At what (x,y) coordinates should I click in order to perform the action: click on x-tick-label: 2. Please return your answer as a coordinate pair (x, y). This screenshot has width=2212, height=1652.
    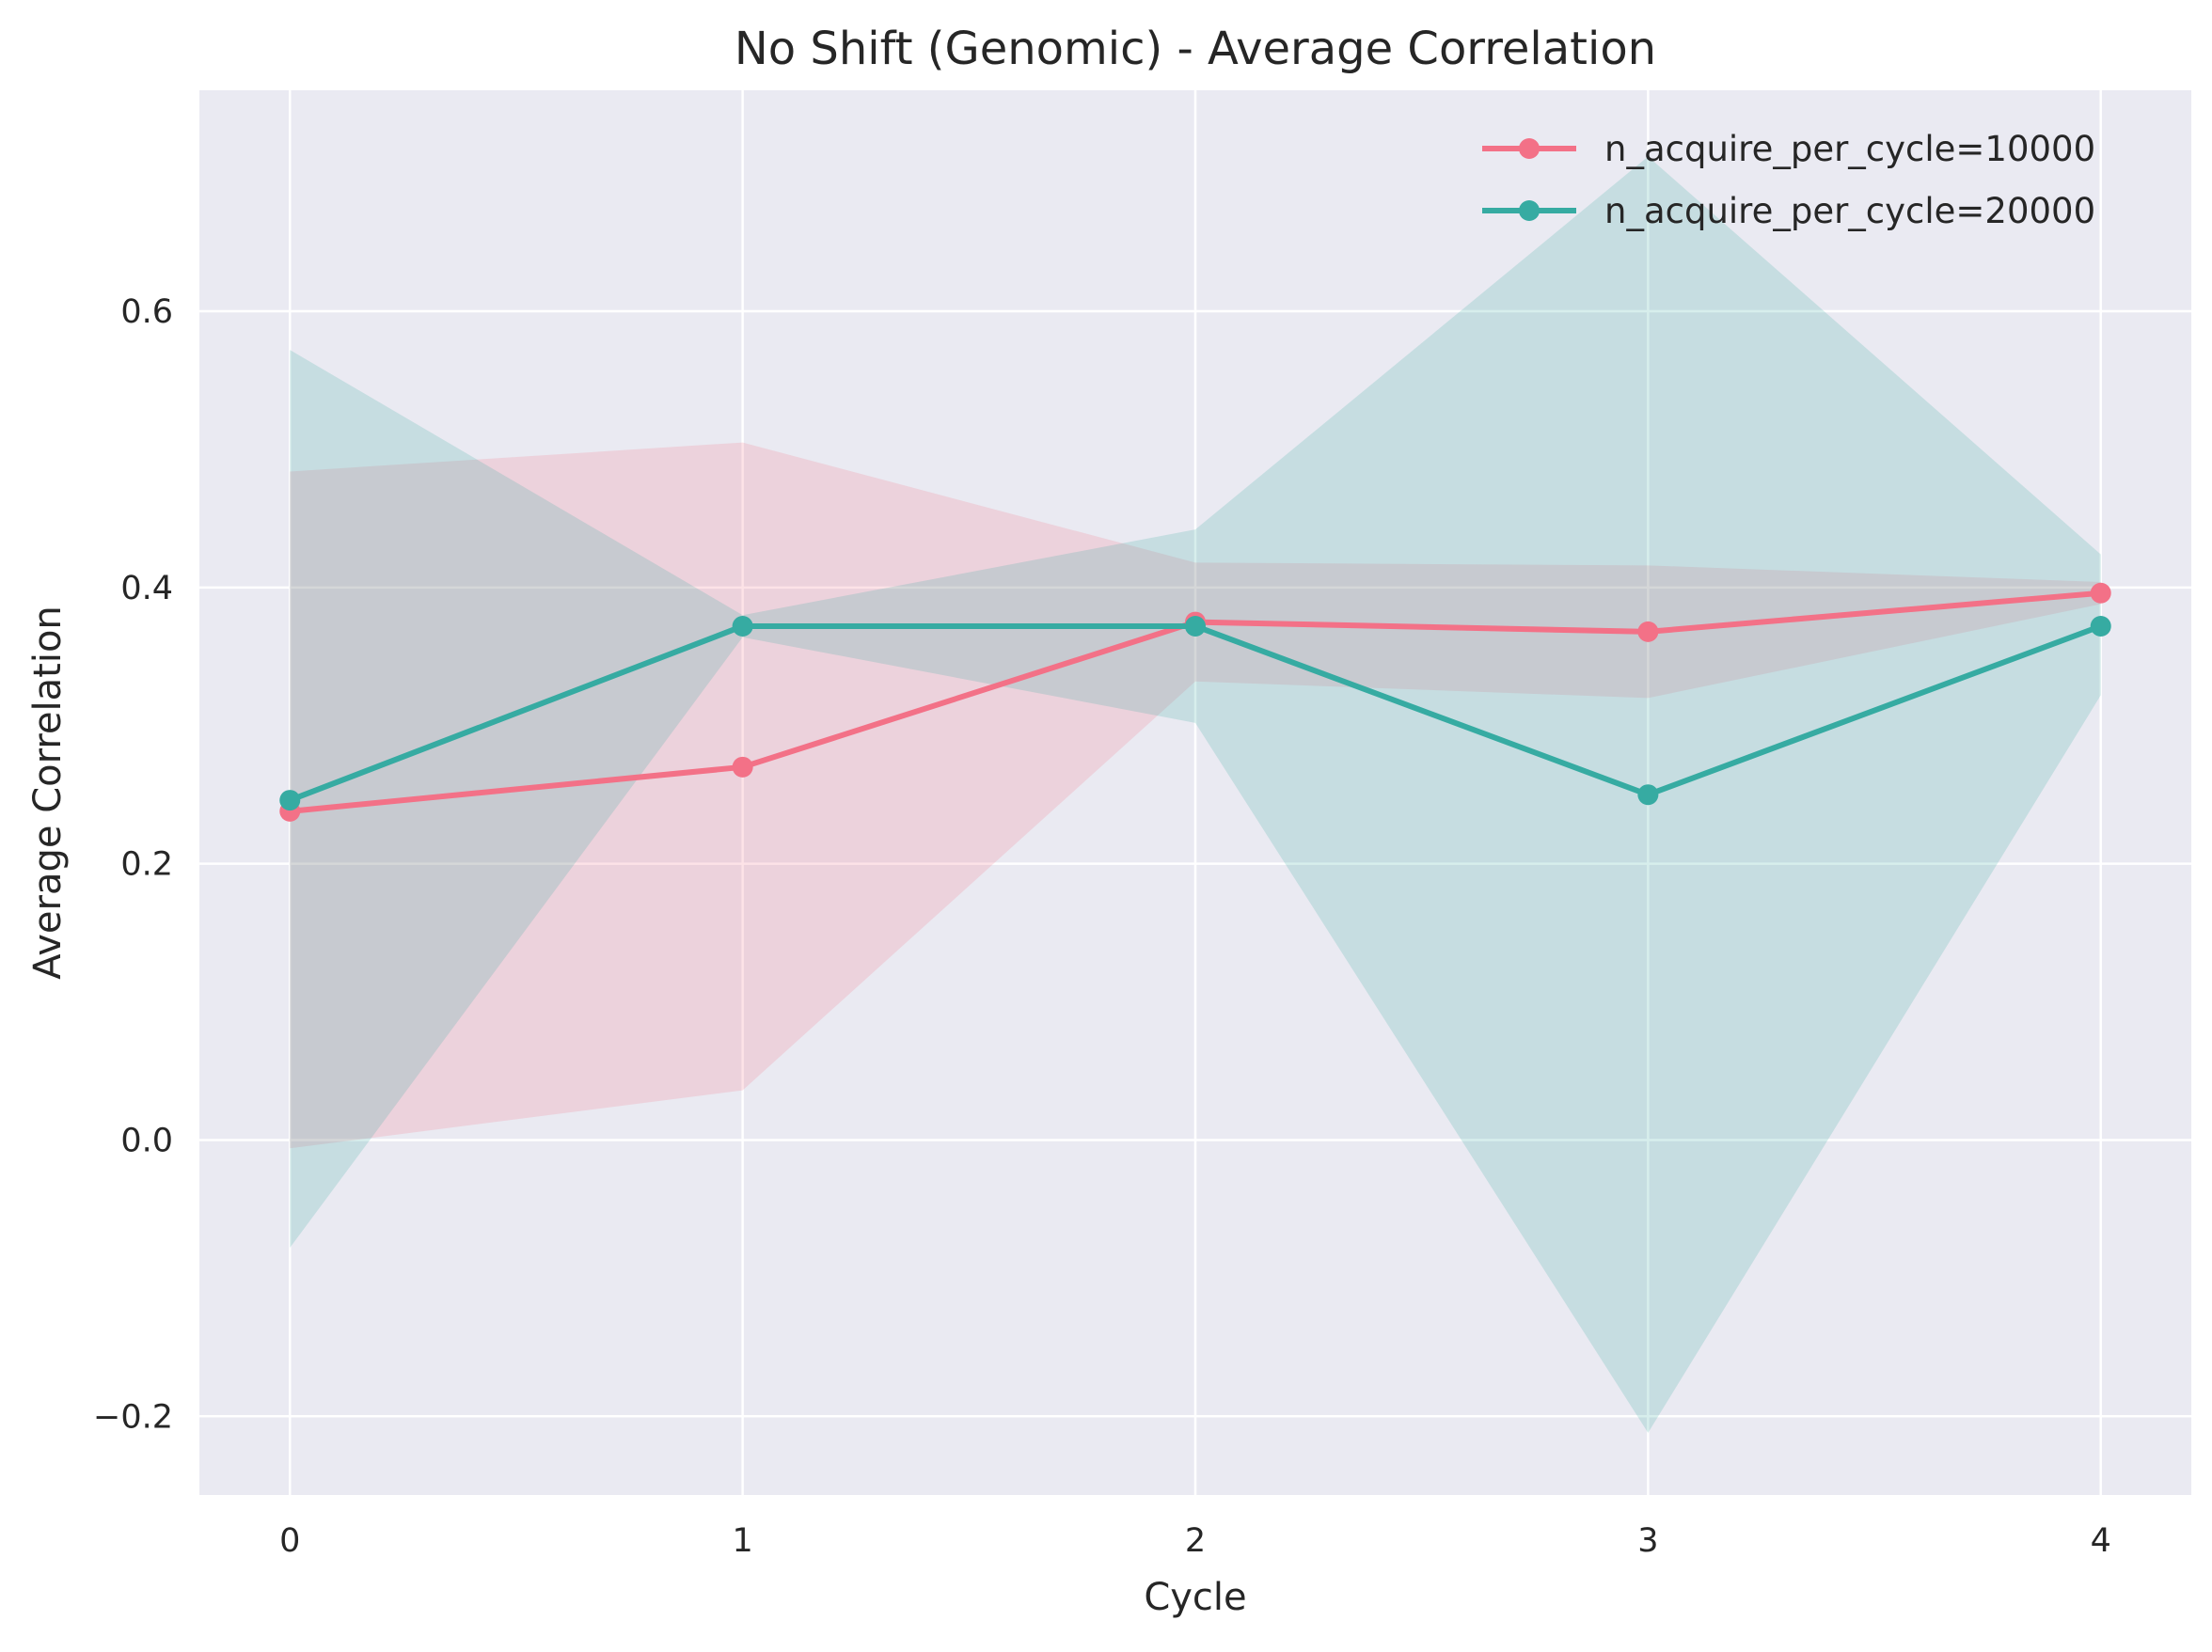
    Looking at the image, I should click on (1195, 1541).